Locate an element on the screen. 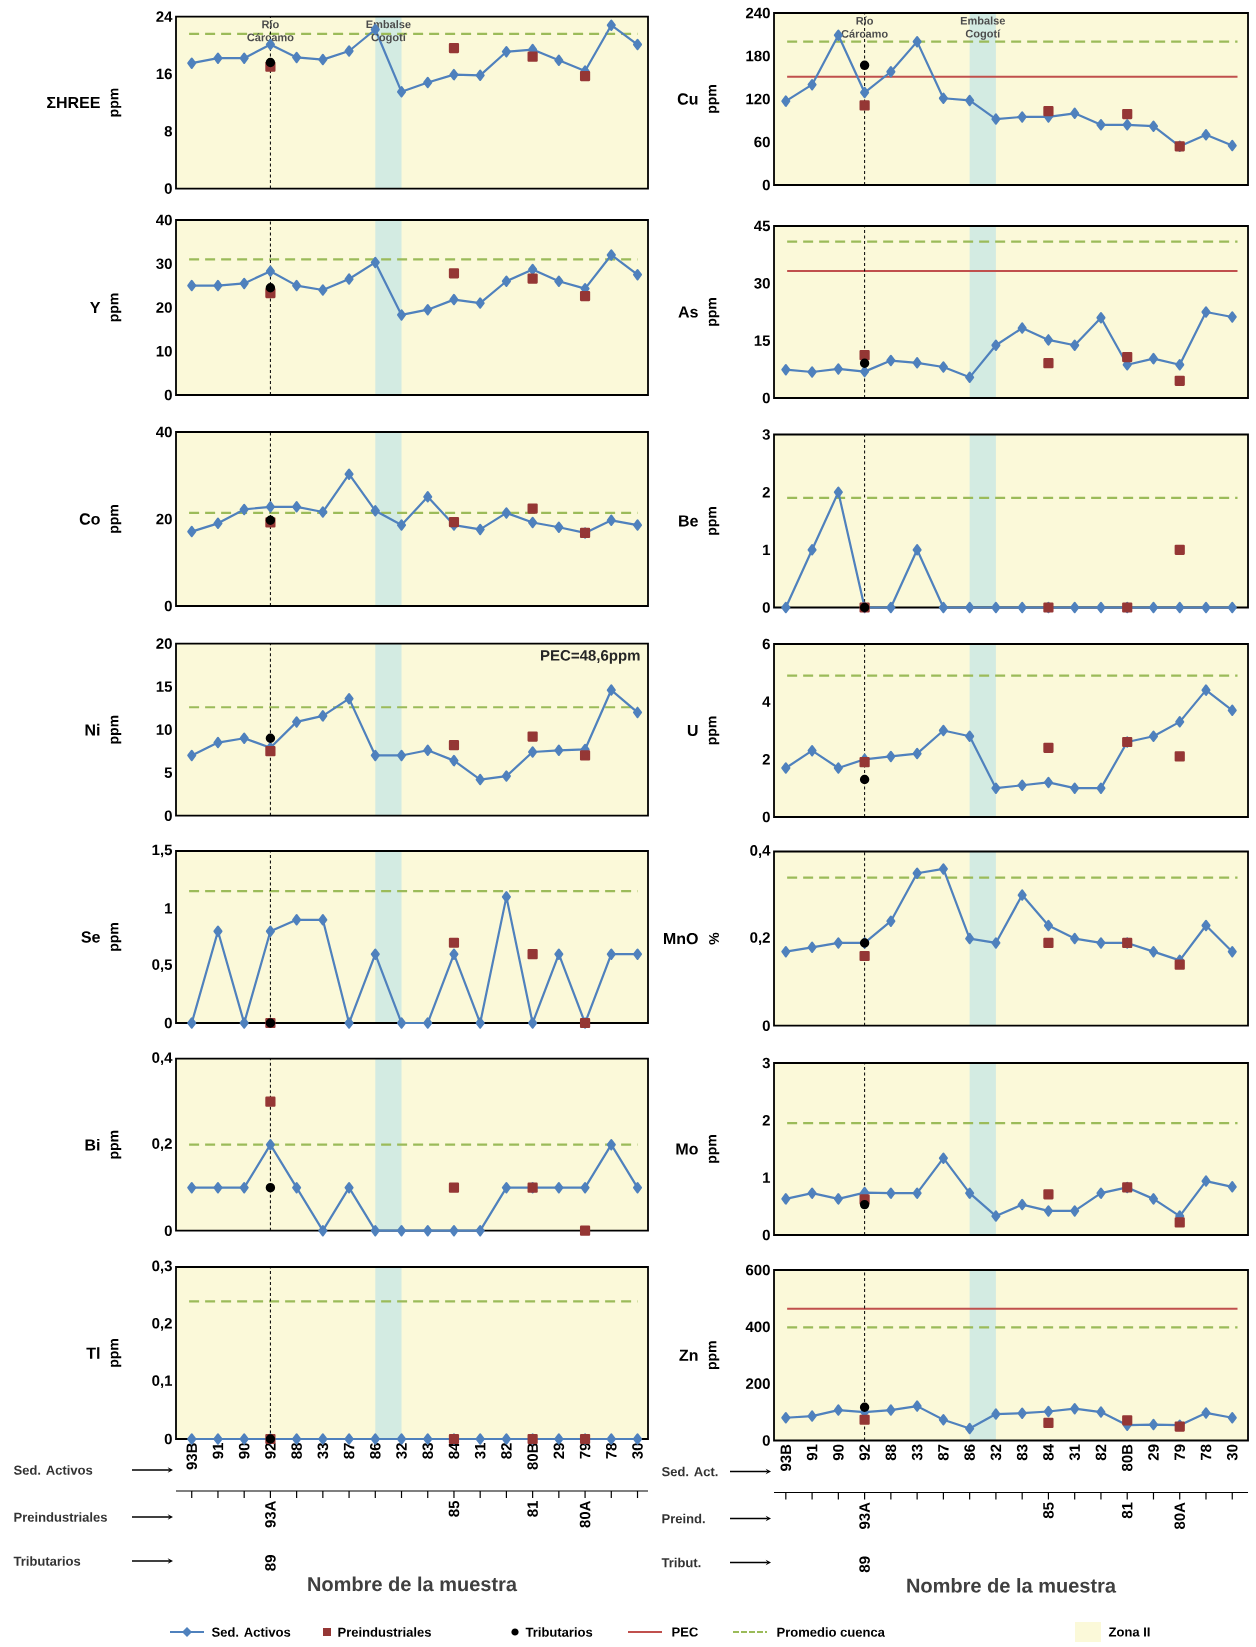  text: As is located at coordinates (688, 312).